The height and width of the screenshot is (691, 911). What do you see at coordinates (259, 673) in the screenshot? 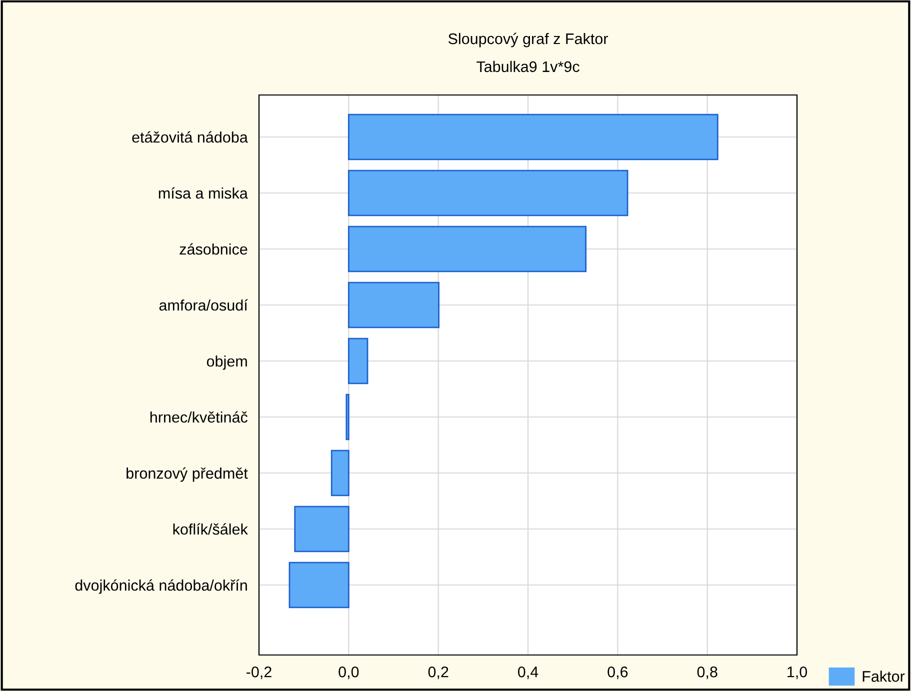
I see `x-tick-label: -0,2` at bounding box center [259, 673].